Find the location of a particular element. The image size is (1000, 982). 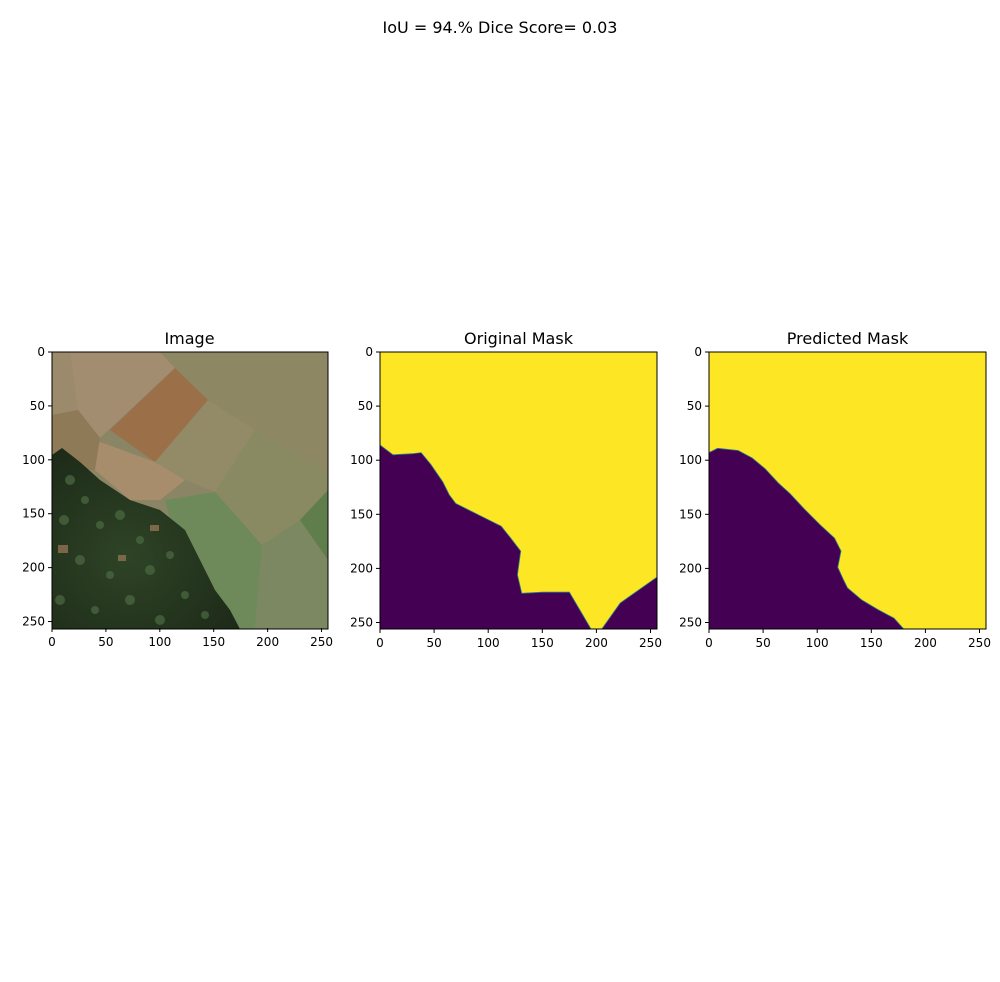

field-center is located at coordinates (205, 446).